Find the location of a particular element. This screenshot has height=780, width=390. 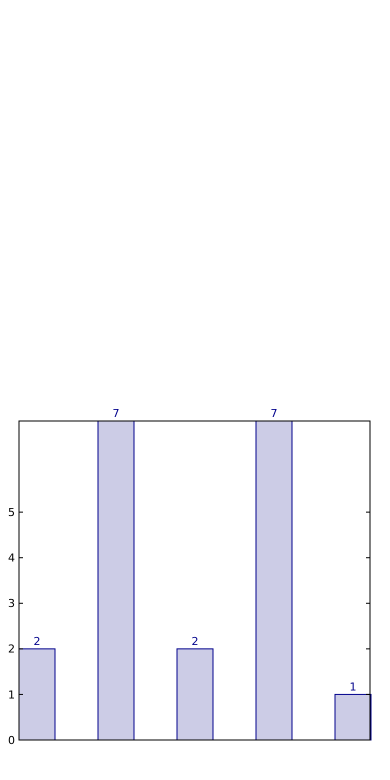

y-tick-label: 4 is located at coordinates (11, 558).